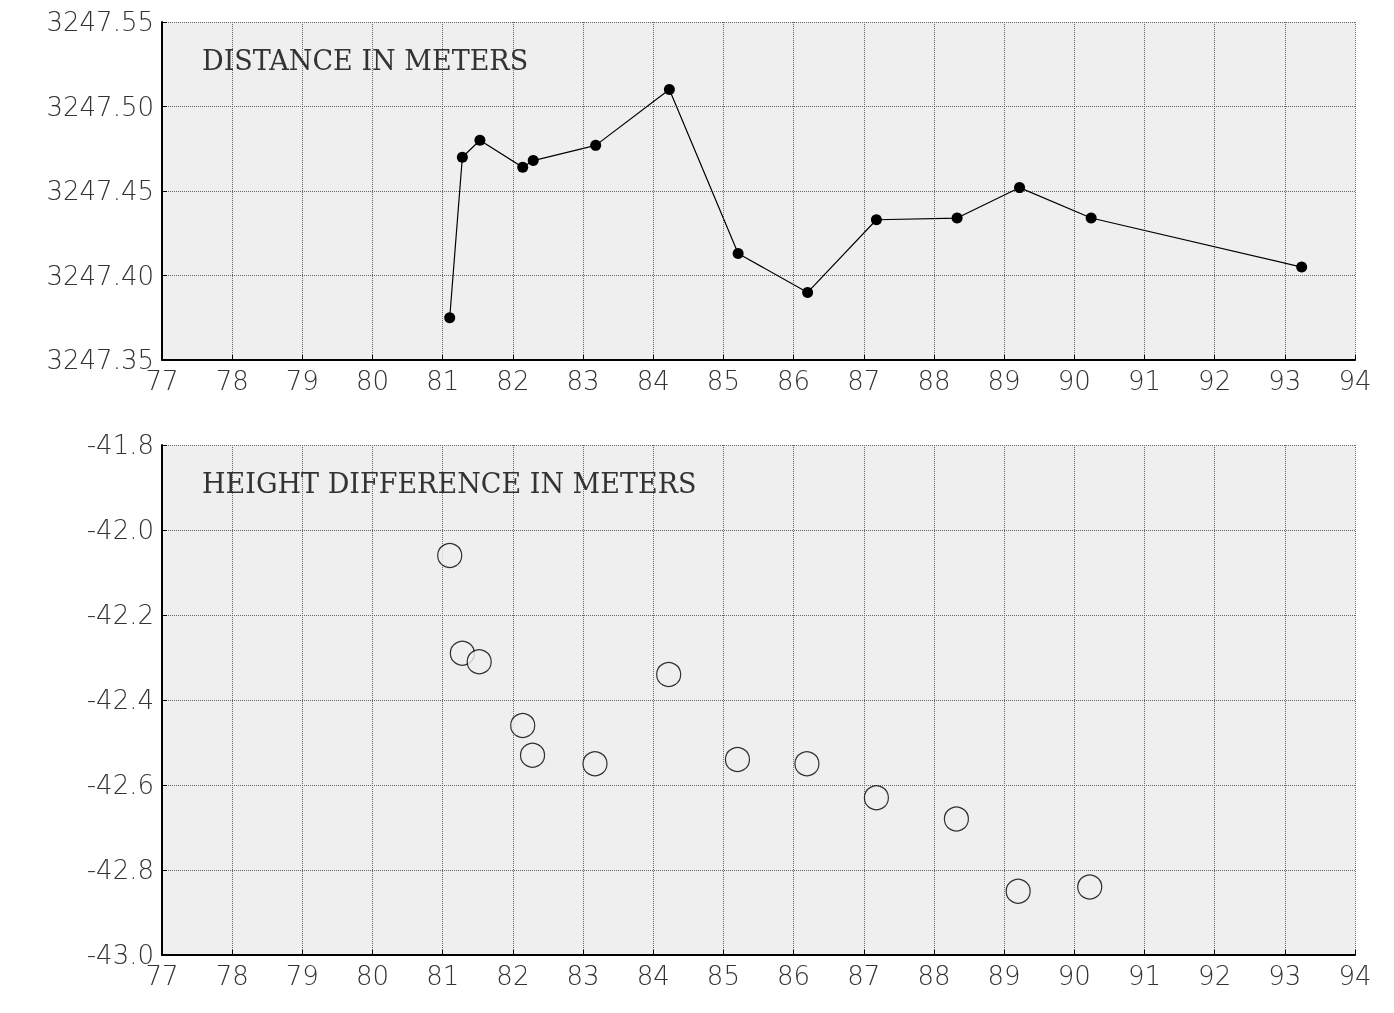 This screenshot has height=1013, width=1394. What do you see at coordinates (449, 483) in the screenshot?
I see `text: HEIGHT DIFFERENCE IN METERS` at bounding box center [449, 483].